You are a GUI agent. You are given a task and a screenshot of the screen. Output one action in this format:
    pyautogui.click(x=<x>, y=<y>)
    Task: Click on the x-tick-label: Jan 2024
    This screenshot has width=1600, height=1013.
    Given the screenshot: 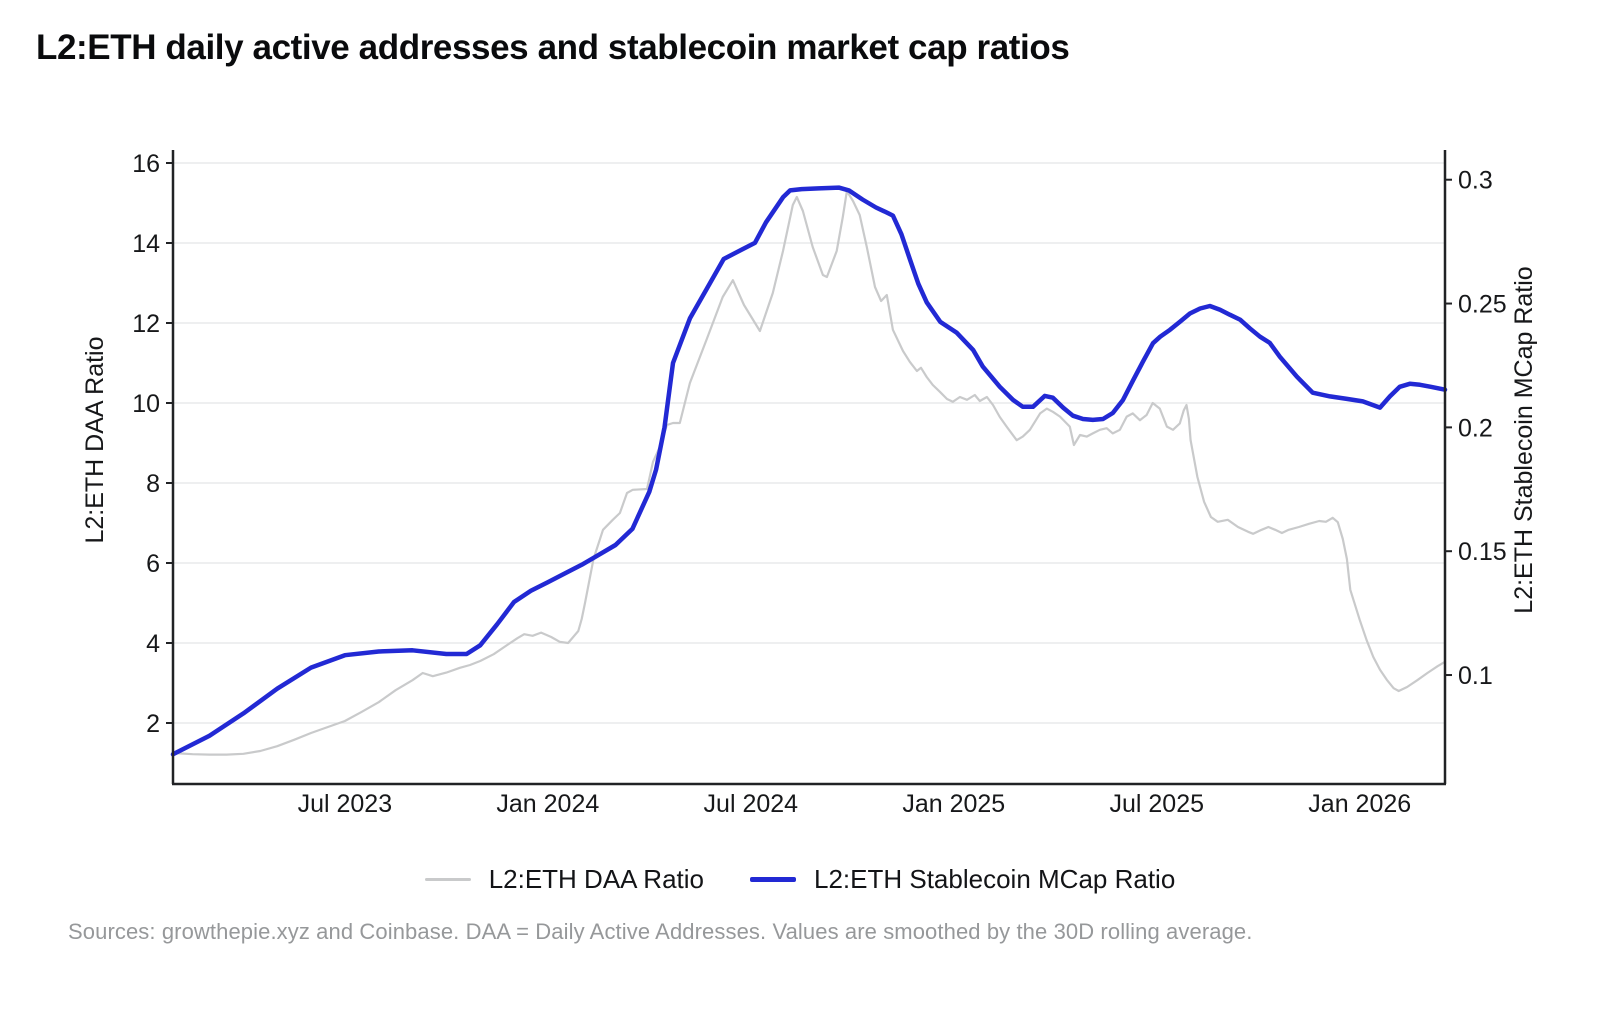 What is the action you would take?
    pyautogui.click(x=547, y=804)
    